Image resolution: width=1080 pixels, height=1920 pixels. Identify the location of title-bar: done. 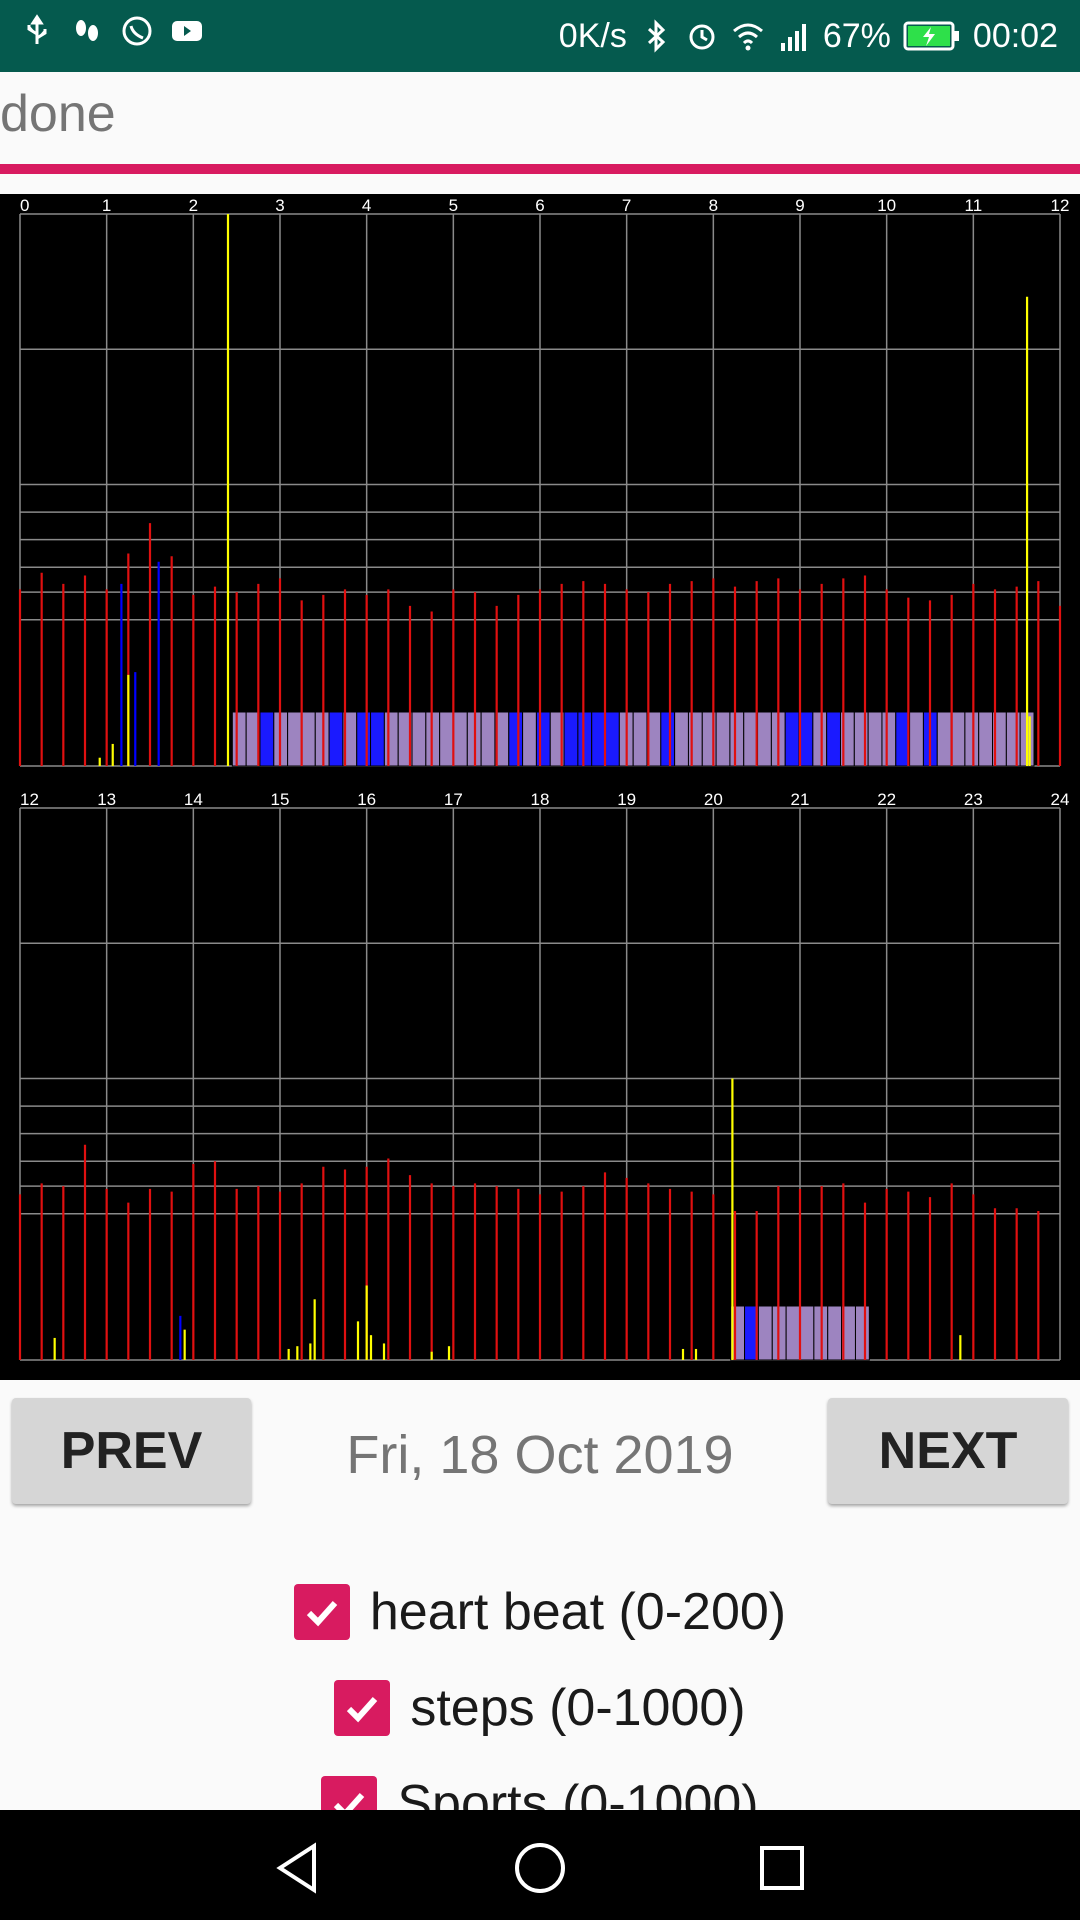
(540, 123).